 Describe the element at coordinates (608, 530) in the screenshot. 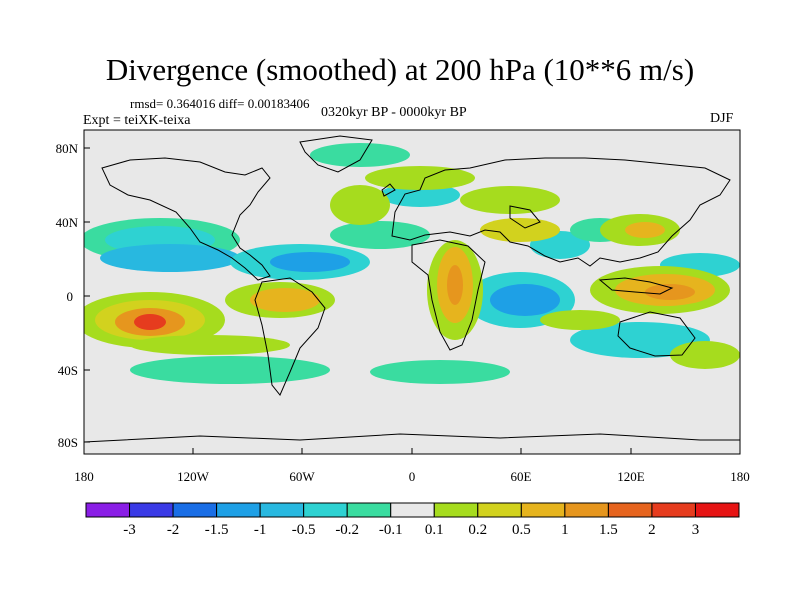

I see `colorbar-label: 1.5` at that location.